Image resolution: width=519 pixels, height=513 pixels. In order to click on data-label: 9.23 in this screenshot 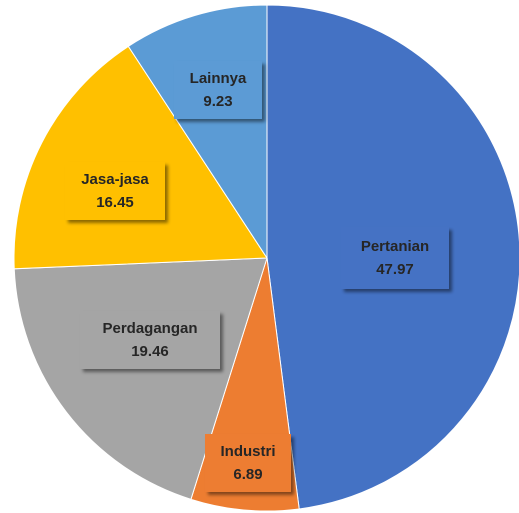, I will do `click(217, 101)`.